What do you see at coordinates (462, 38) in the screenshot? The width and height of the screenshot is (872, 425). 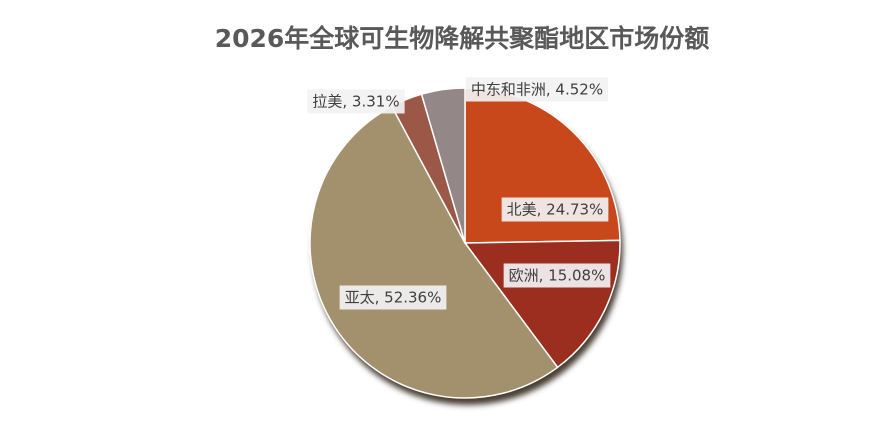 I see `chart-title: 2026年全球可生物降解共聚酯地区市场份额` at bounding box center [462, 38].